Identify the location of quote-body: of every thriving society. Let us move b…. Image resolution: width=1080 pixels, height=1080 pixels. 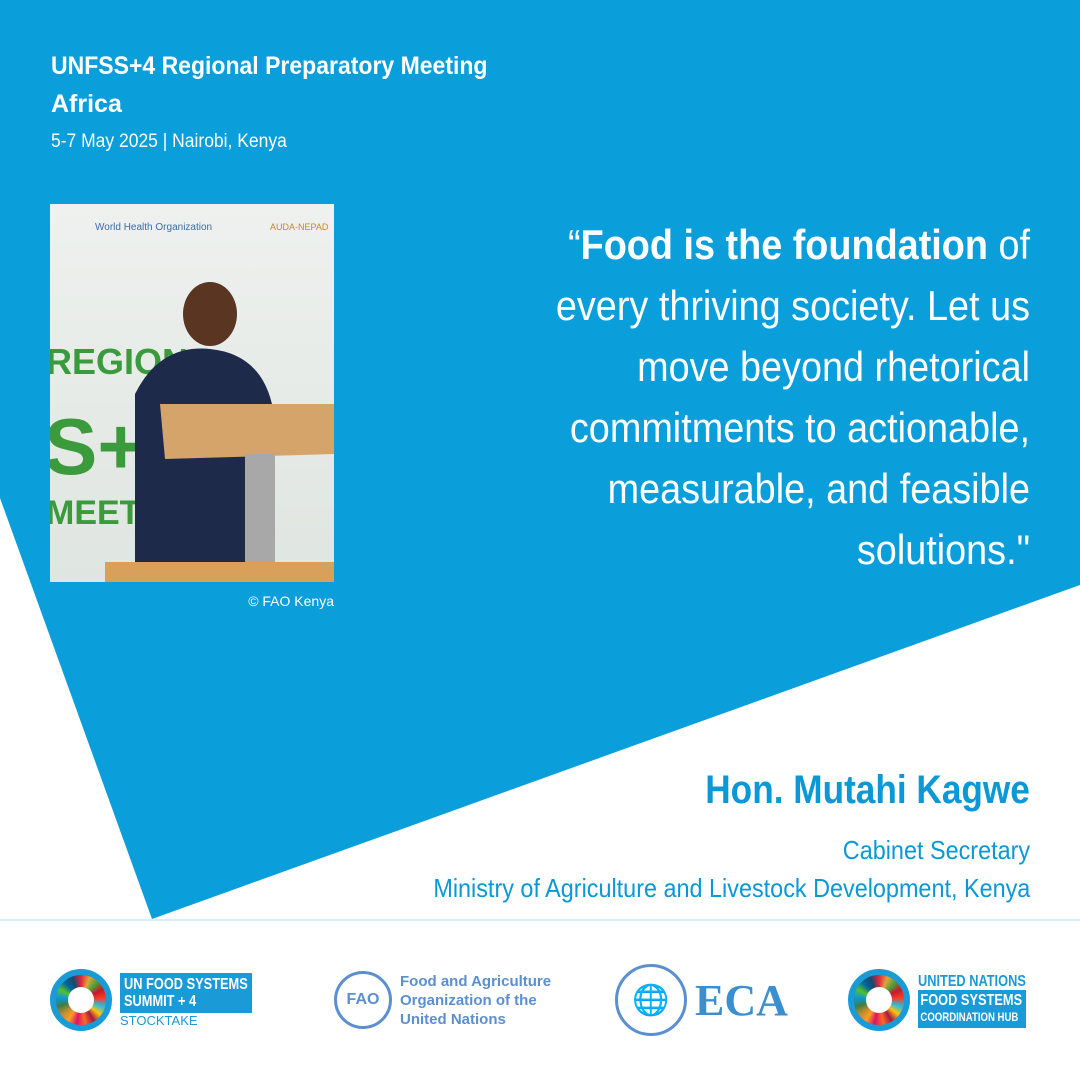
(792, 397).